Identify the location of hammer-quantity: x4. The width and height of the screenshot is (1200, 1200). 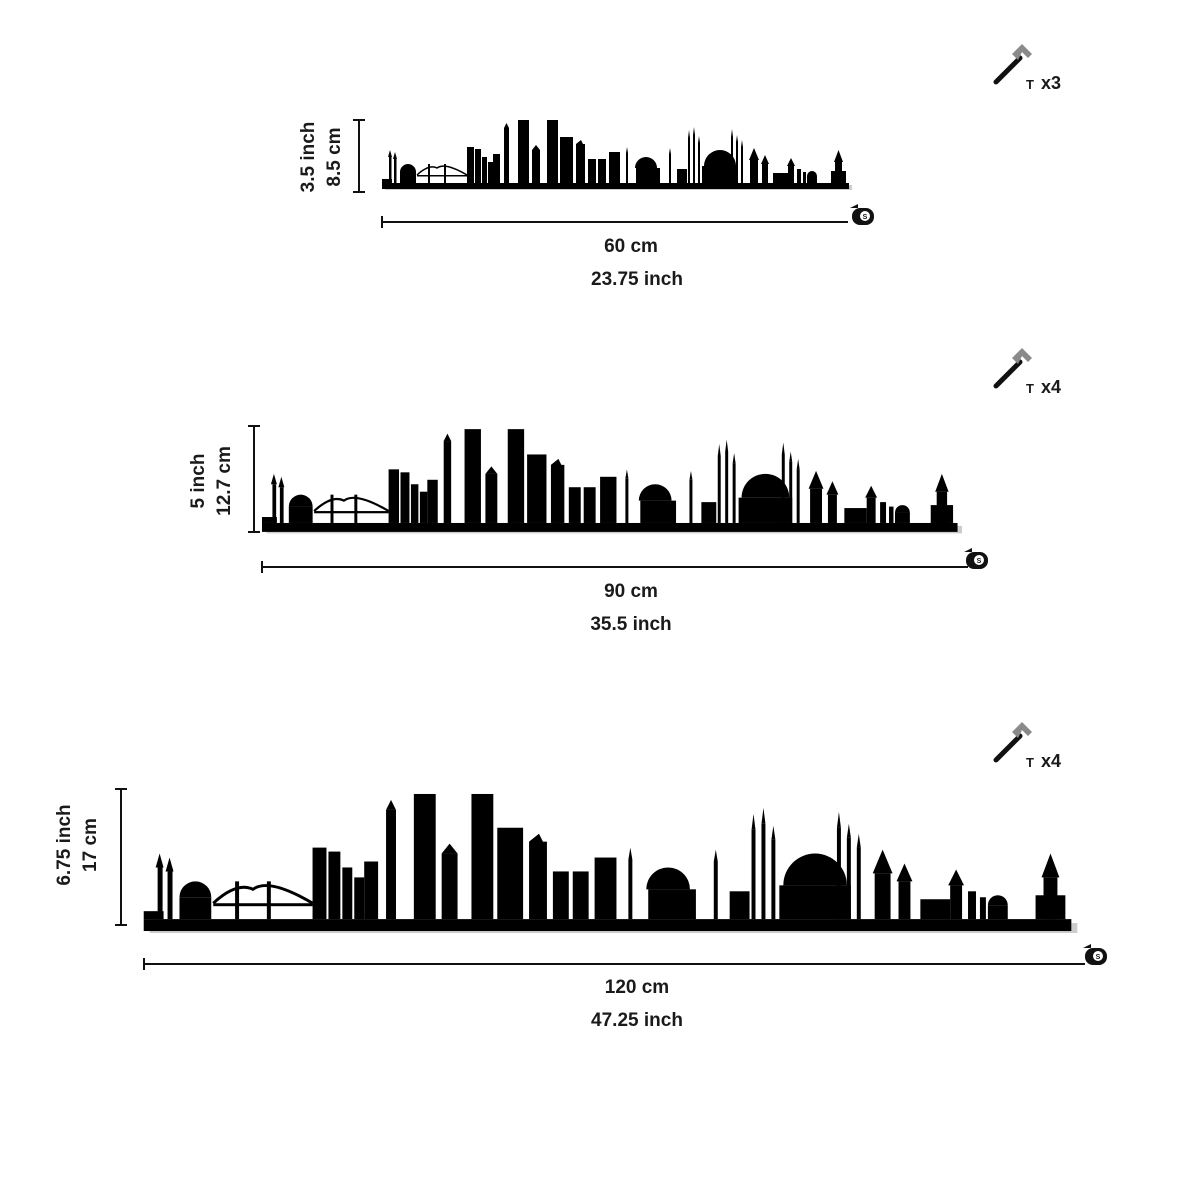
(1051, 761).